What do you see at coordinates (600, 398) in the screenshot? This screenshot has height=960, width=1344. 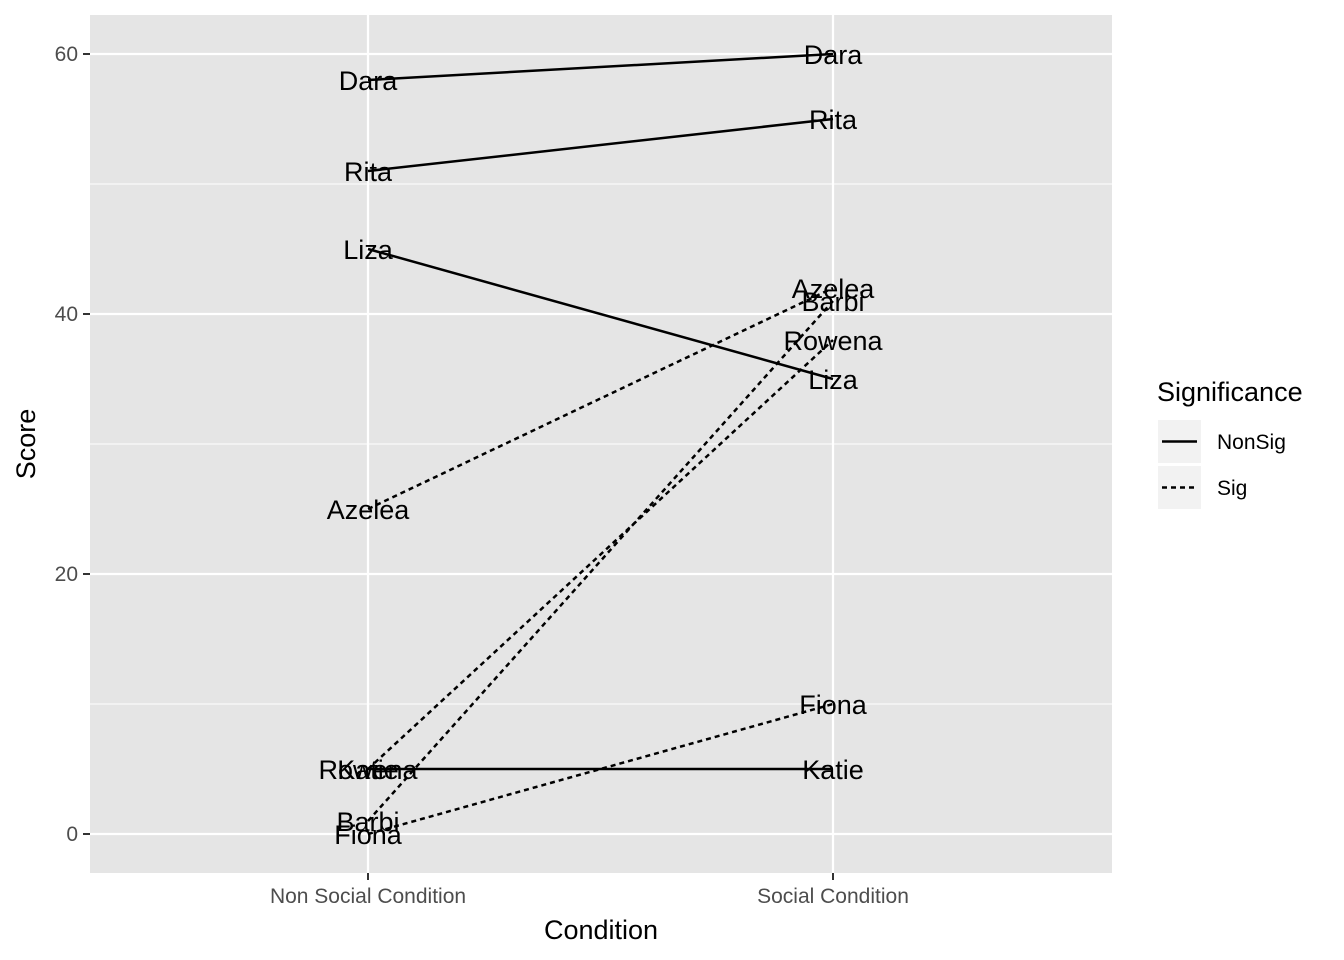 I see `series-line-azelea` at bounding box center [600, 398].